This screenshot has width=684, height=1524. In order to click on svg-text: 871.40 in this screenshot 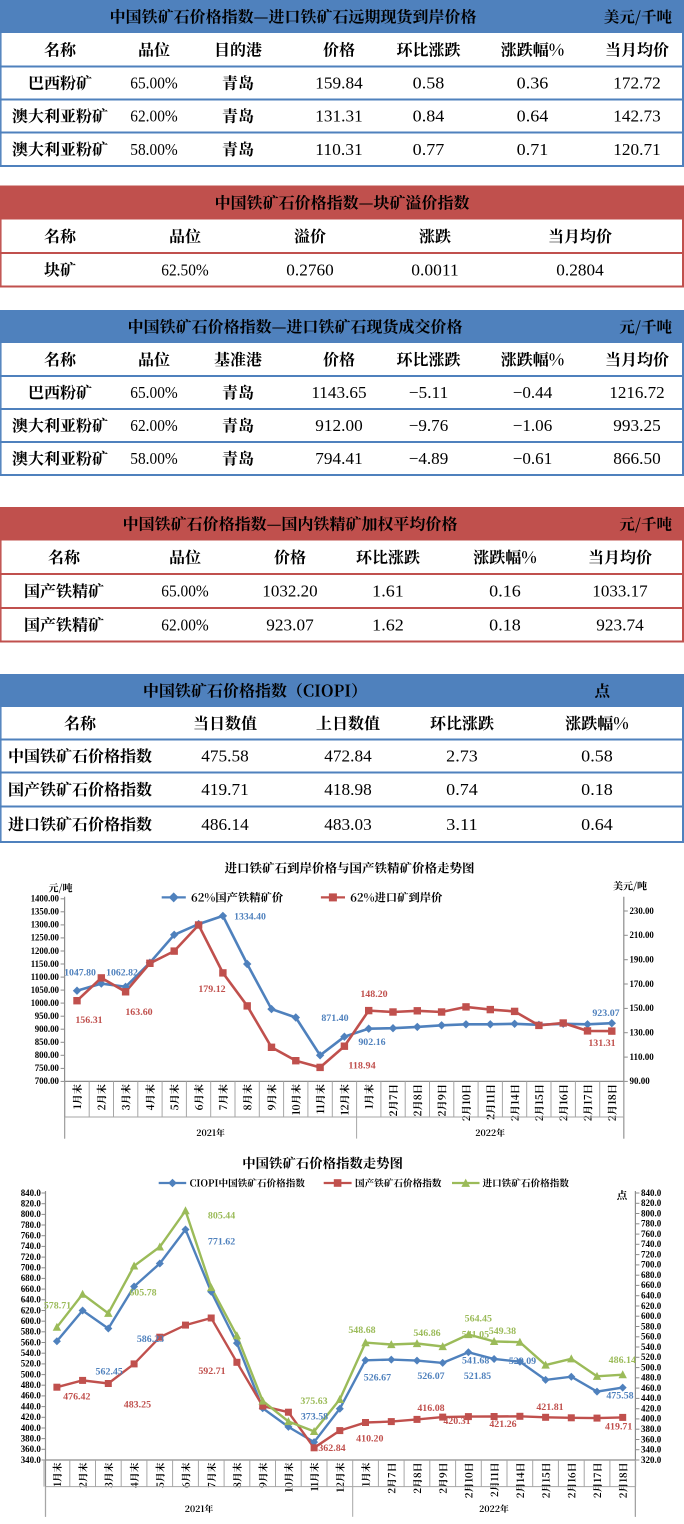, I will do `click(335, 1019)`.